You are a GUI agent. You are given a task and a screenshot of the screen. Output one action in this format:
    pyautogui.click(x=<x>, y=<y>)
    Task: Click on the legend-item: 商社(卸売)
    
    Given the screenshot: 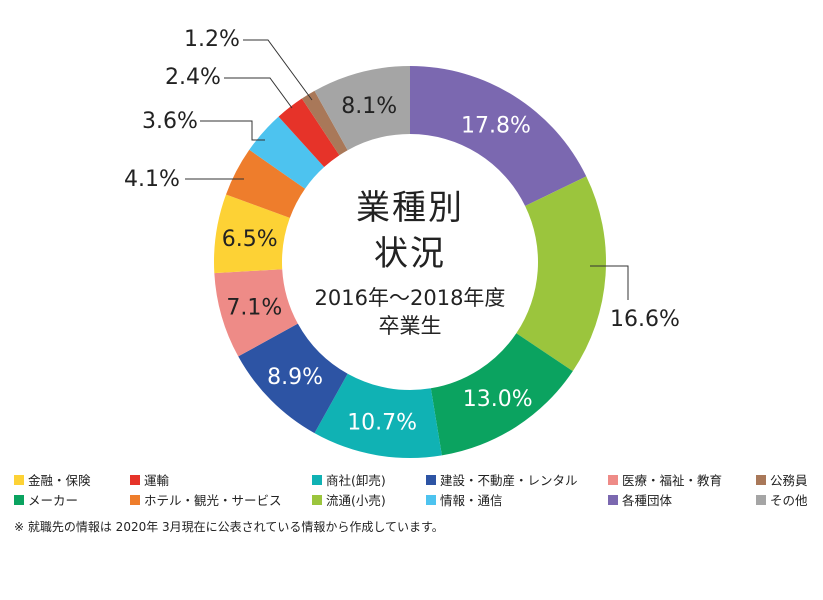 What is the action you would take?
    pyautogui.click(x=349, y=479)
    